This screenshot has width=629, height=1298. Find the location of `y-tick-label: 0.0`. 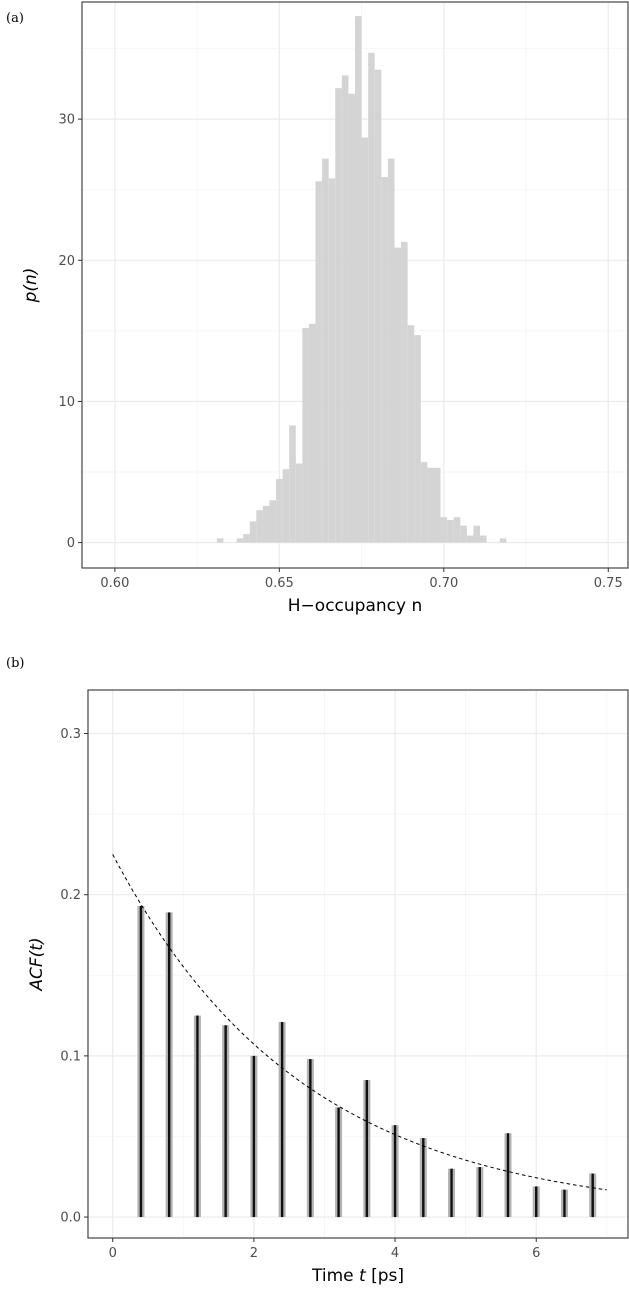

y-tick-label: 0.0 is located at coordinates (70, 1218).